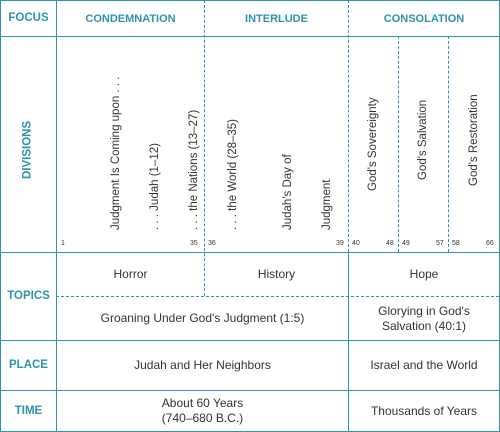  I want to click on division-line: Judah's Day of, so click(288, 192).